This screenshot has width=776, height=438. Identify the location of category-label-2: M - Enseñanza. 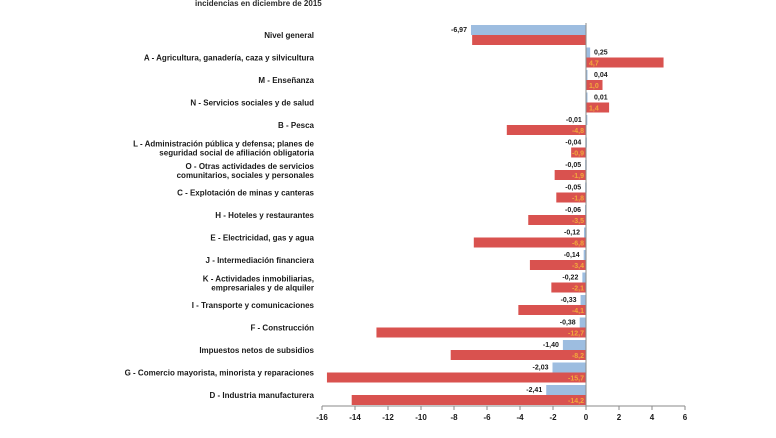
(286, 80).